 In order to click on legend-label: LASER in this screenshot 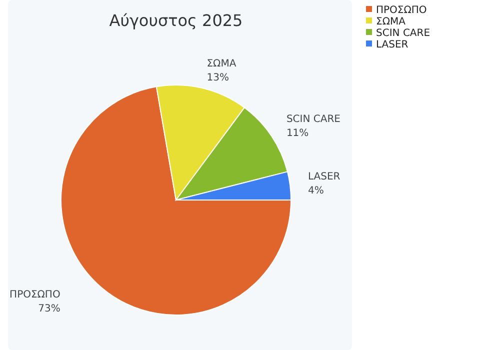, I will do `click(392, 45)`.